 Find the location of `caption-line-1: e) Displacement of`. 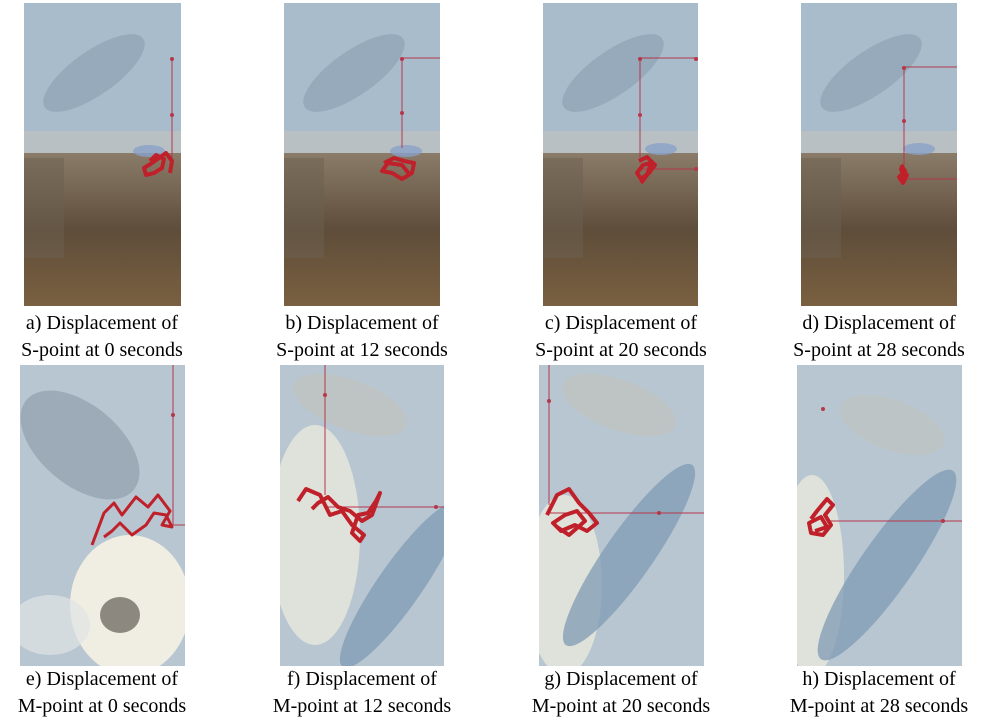

caption-line-1: e) Displacement of is located at coordinates (102, 679).